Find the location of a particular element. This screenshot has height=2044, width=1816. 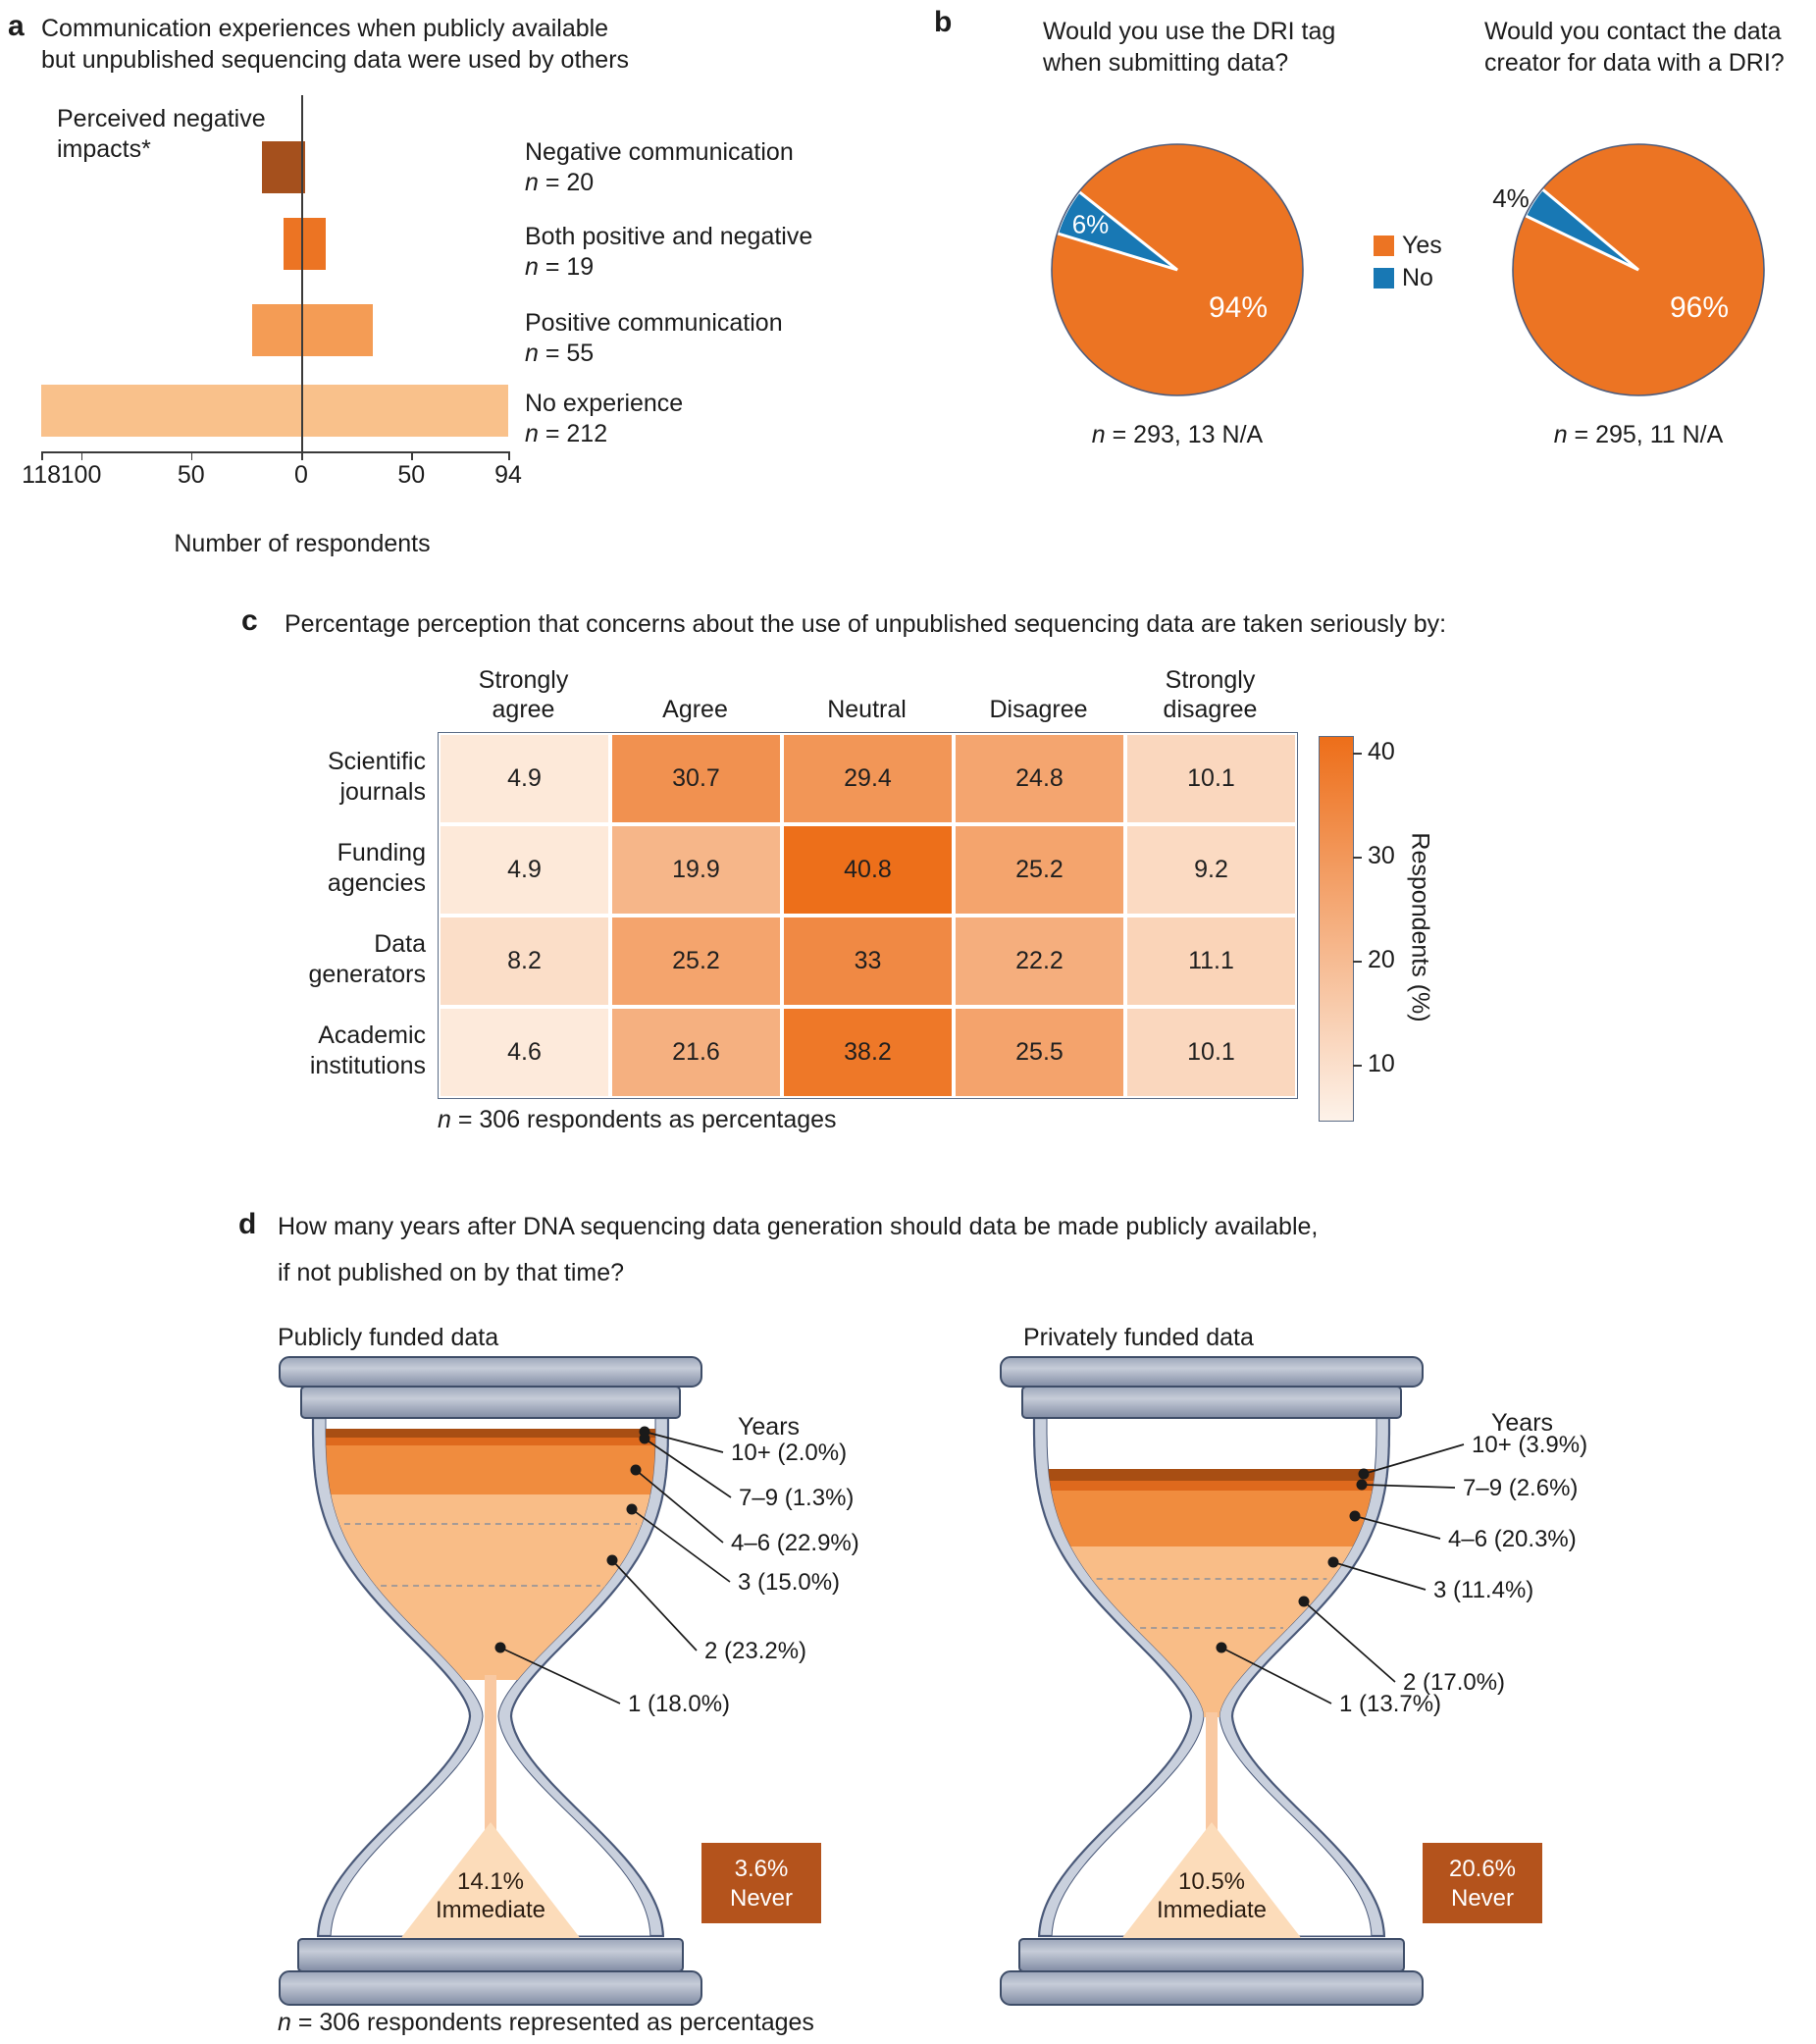

heatmap-cell-r2c1: 25.2 is located at coordinates (696, 961).